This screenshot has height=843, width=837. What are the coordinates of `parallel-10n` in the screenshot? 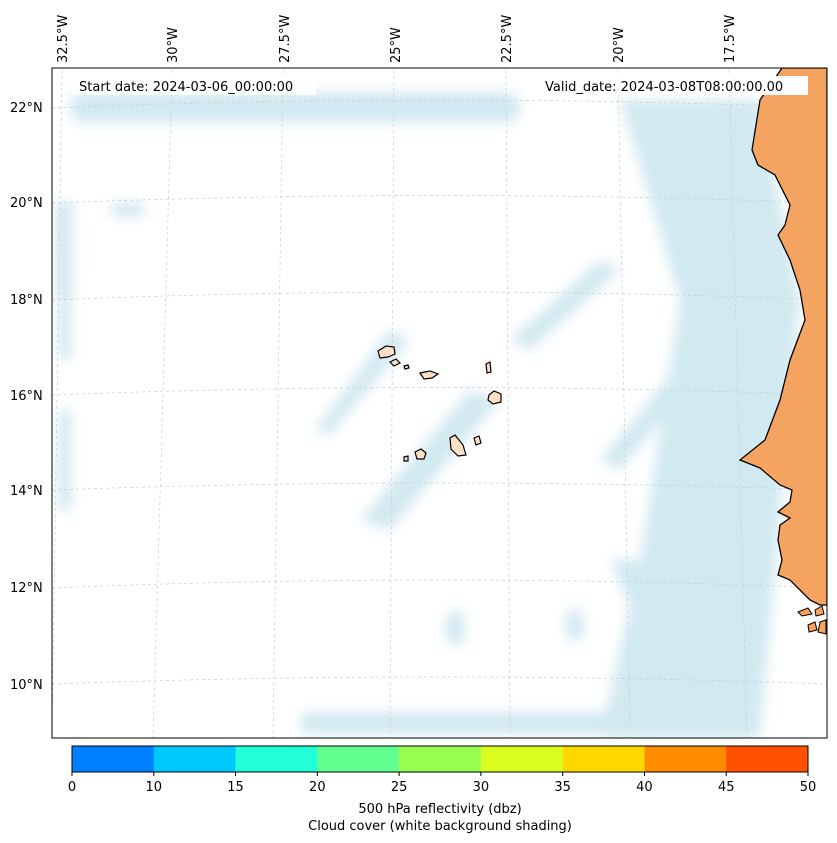 It's located at (439, 680).